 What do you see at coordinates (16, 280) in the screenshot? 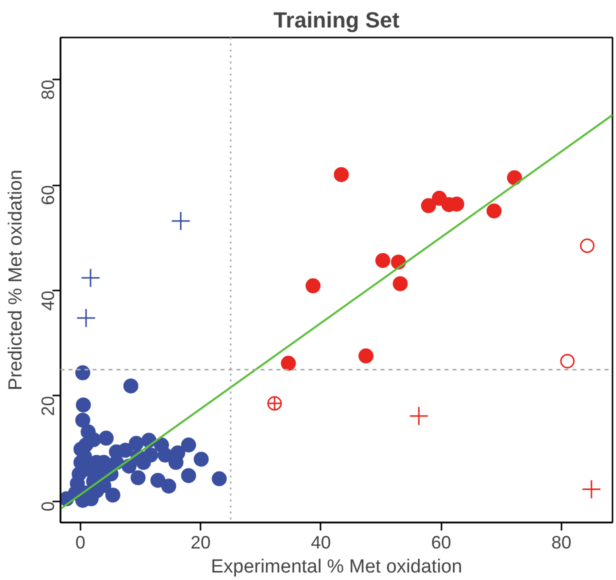
I see `y-axis-title: Predicted % Met oxidation` at bounding box center [16, 280].